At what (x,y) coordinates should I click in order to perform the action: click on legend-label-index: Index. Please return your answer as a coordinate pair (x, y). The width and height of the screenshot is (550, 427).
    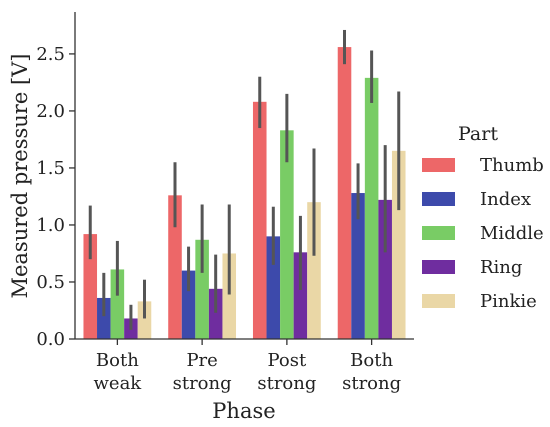
    Looking at the image, I should click on (505, 199).